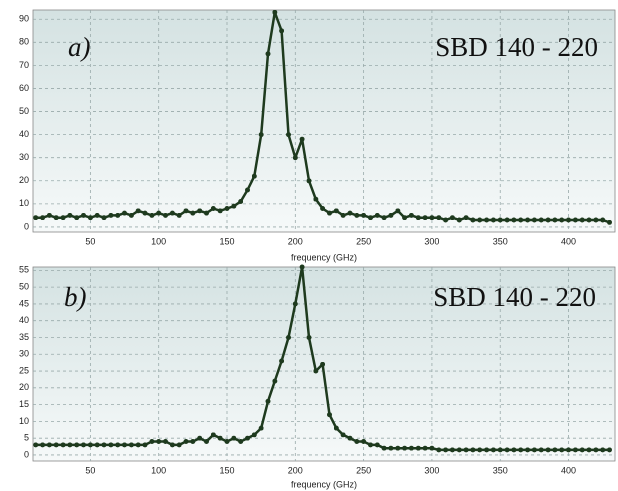  Describe the element at coordinates (26, 438) in the screenshot. I see `y-tick-label: 5` at that location.